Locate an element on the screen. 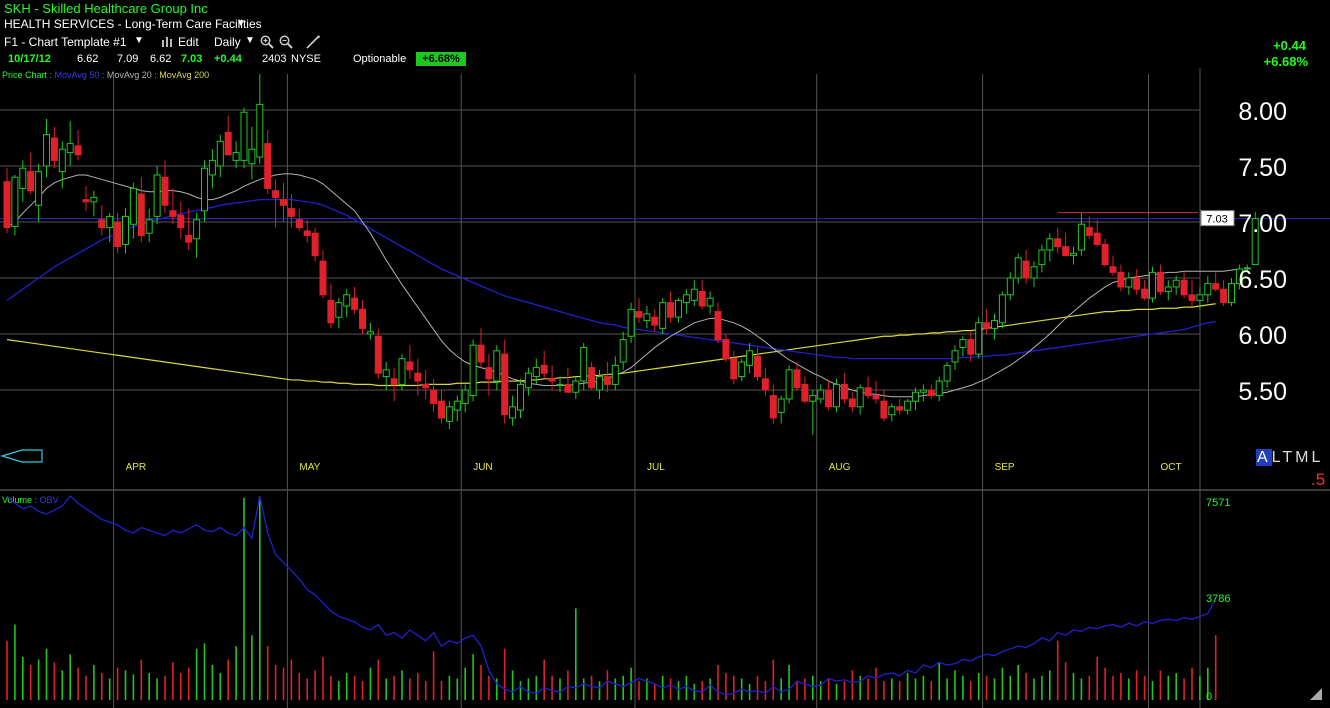  legend-ma50: MovAvg 50 is located at coordinates (77, 75).